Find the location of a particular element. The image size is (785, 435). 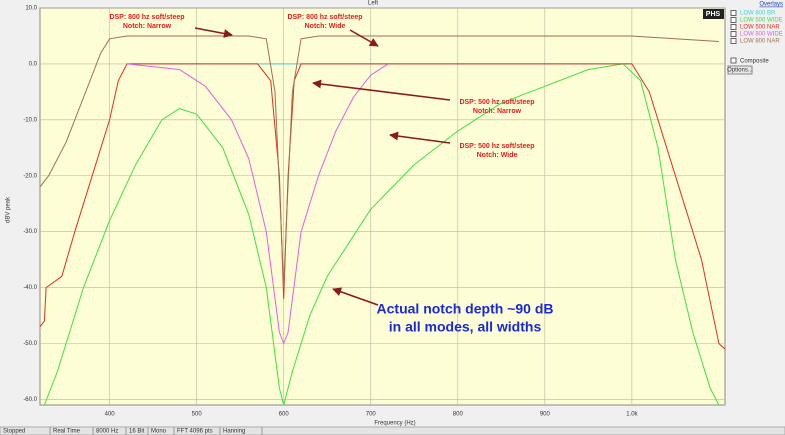

options-button is located at coordinates (740, 70).